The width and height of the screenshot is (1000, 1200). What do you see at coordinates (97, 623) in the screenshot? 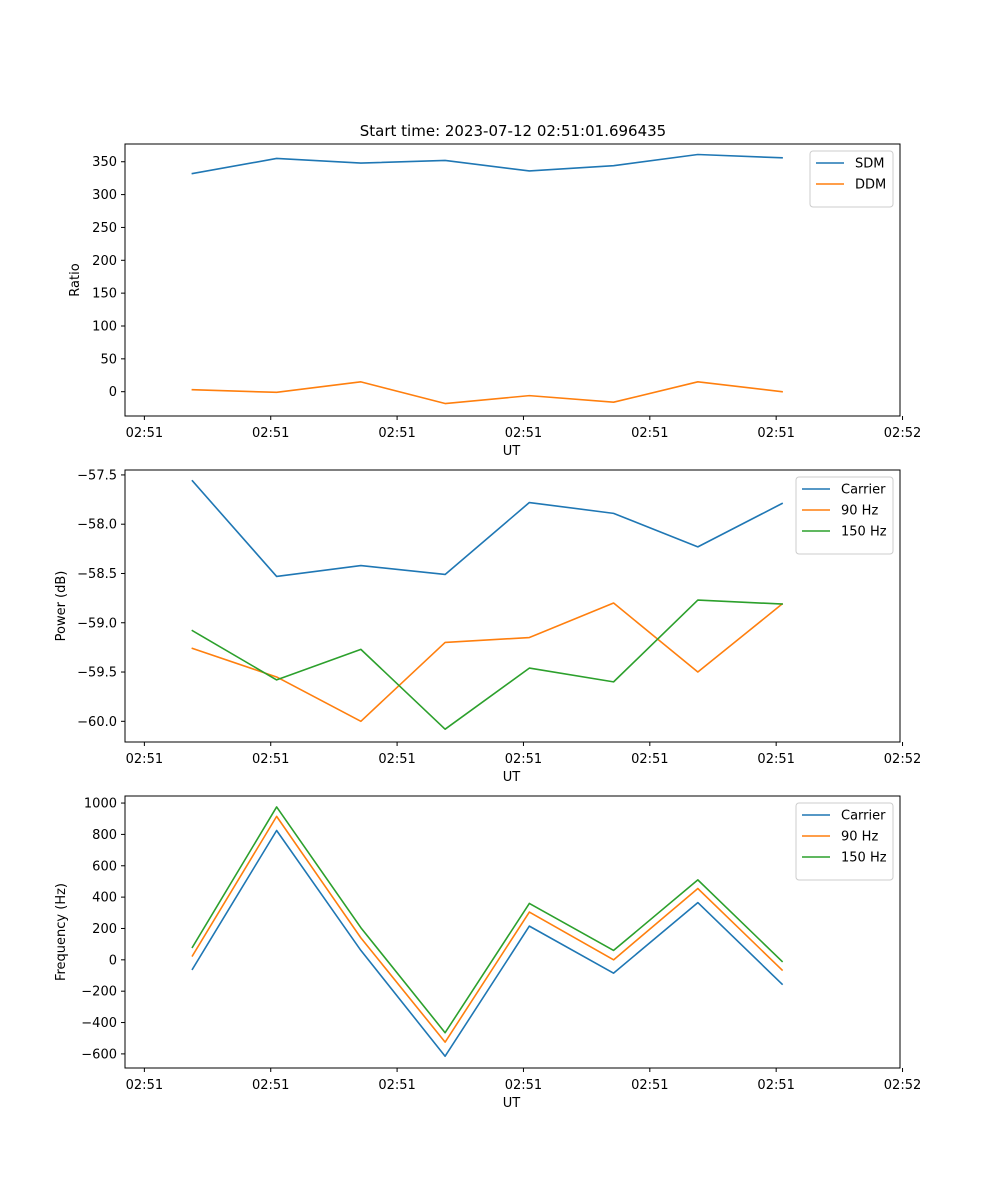
I see `y-tick-label: −59.0` at bounding box center [97, 623].